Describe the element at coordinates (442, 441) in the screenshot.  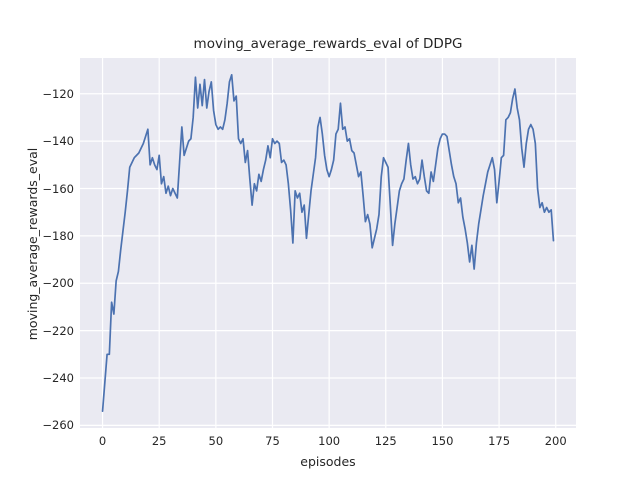
I see `x-tick-label: 150` at that location.